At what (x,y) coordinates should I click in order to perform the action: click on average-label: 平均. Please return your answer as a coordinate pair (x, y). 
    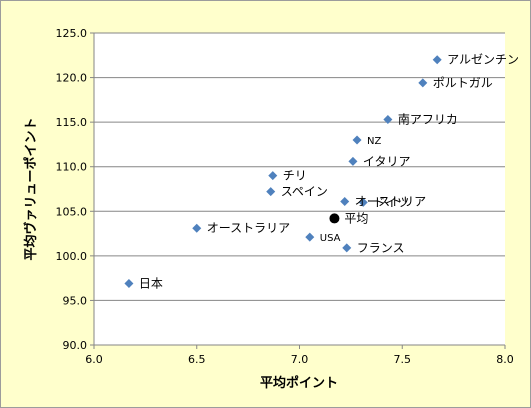
    Looking at the image, I should click on (356, 218).